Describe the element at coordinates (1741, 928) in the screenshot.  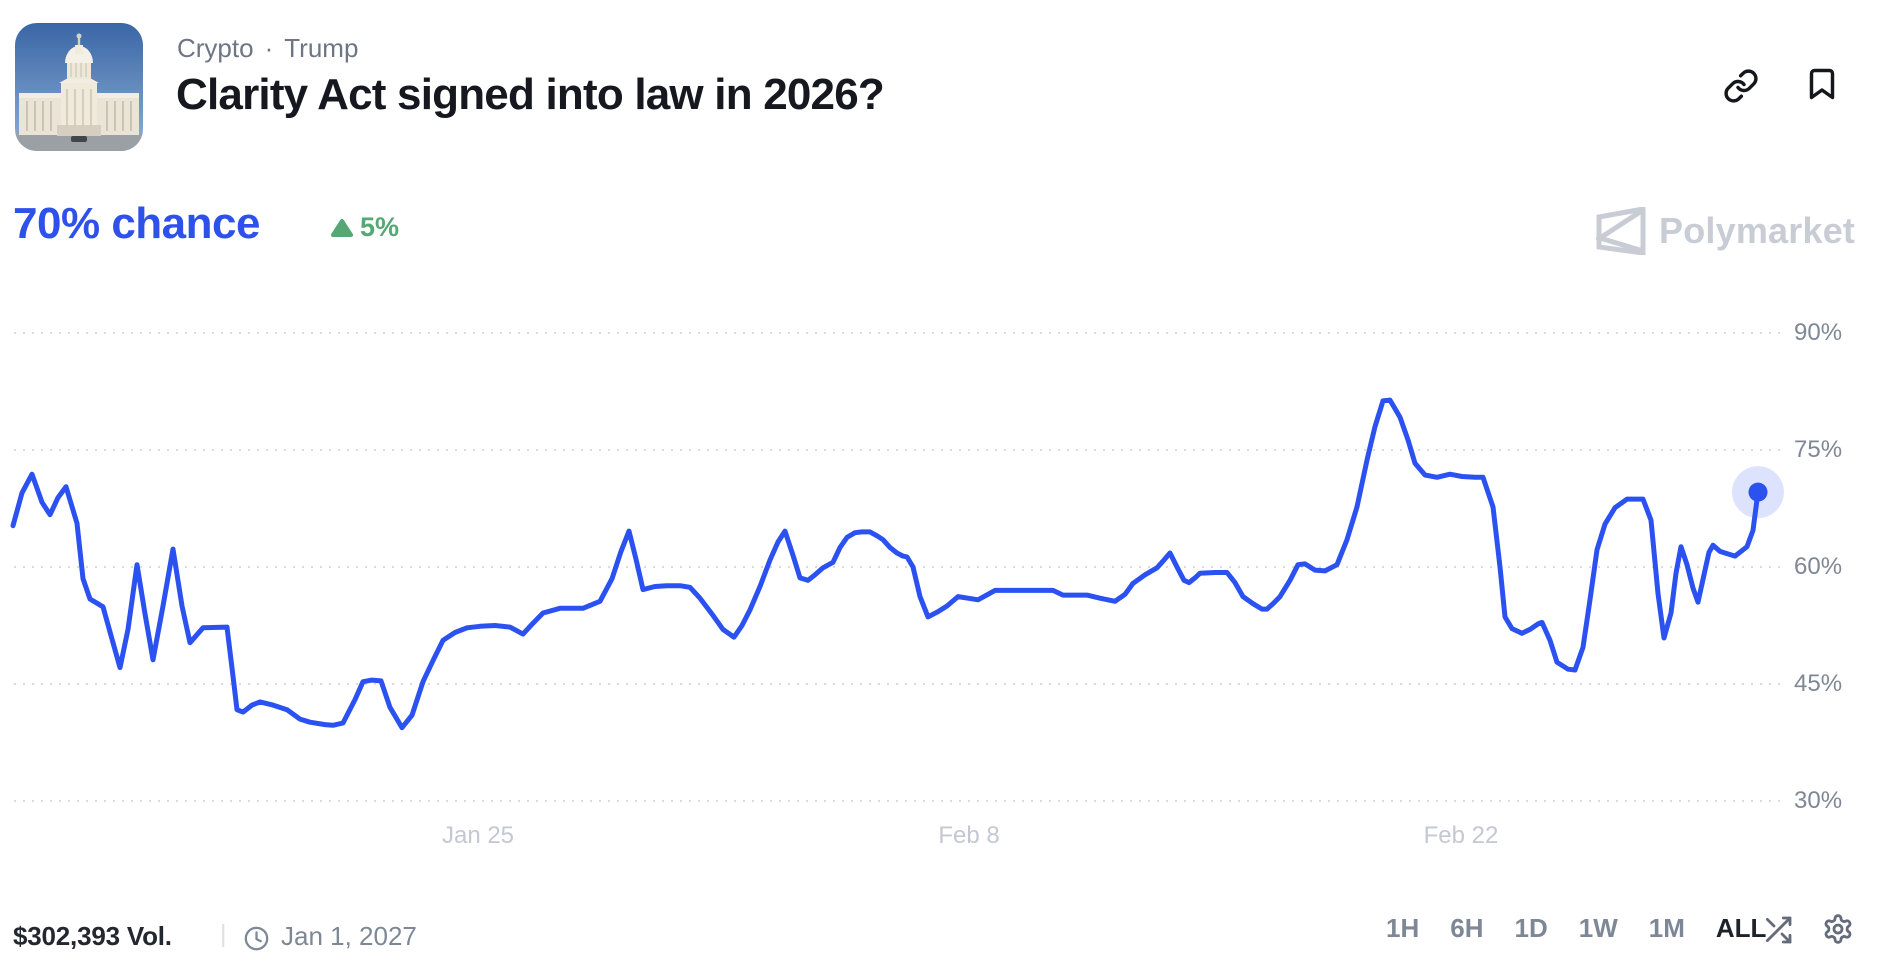
I see `range-button-all: ALL` at that location.